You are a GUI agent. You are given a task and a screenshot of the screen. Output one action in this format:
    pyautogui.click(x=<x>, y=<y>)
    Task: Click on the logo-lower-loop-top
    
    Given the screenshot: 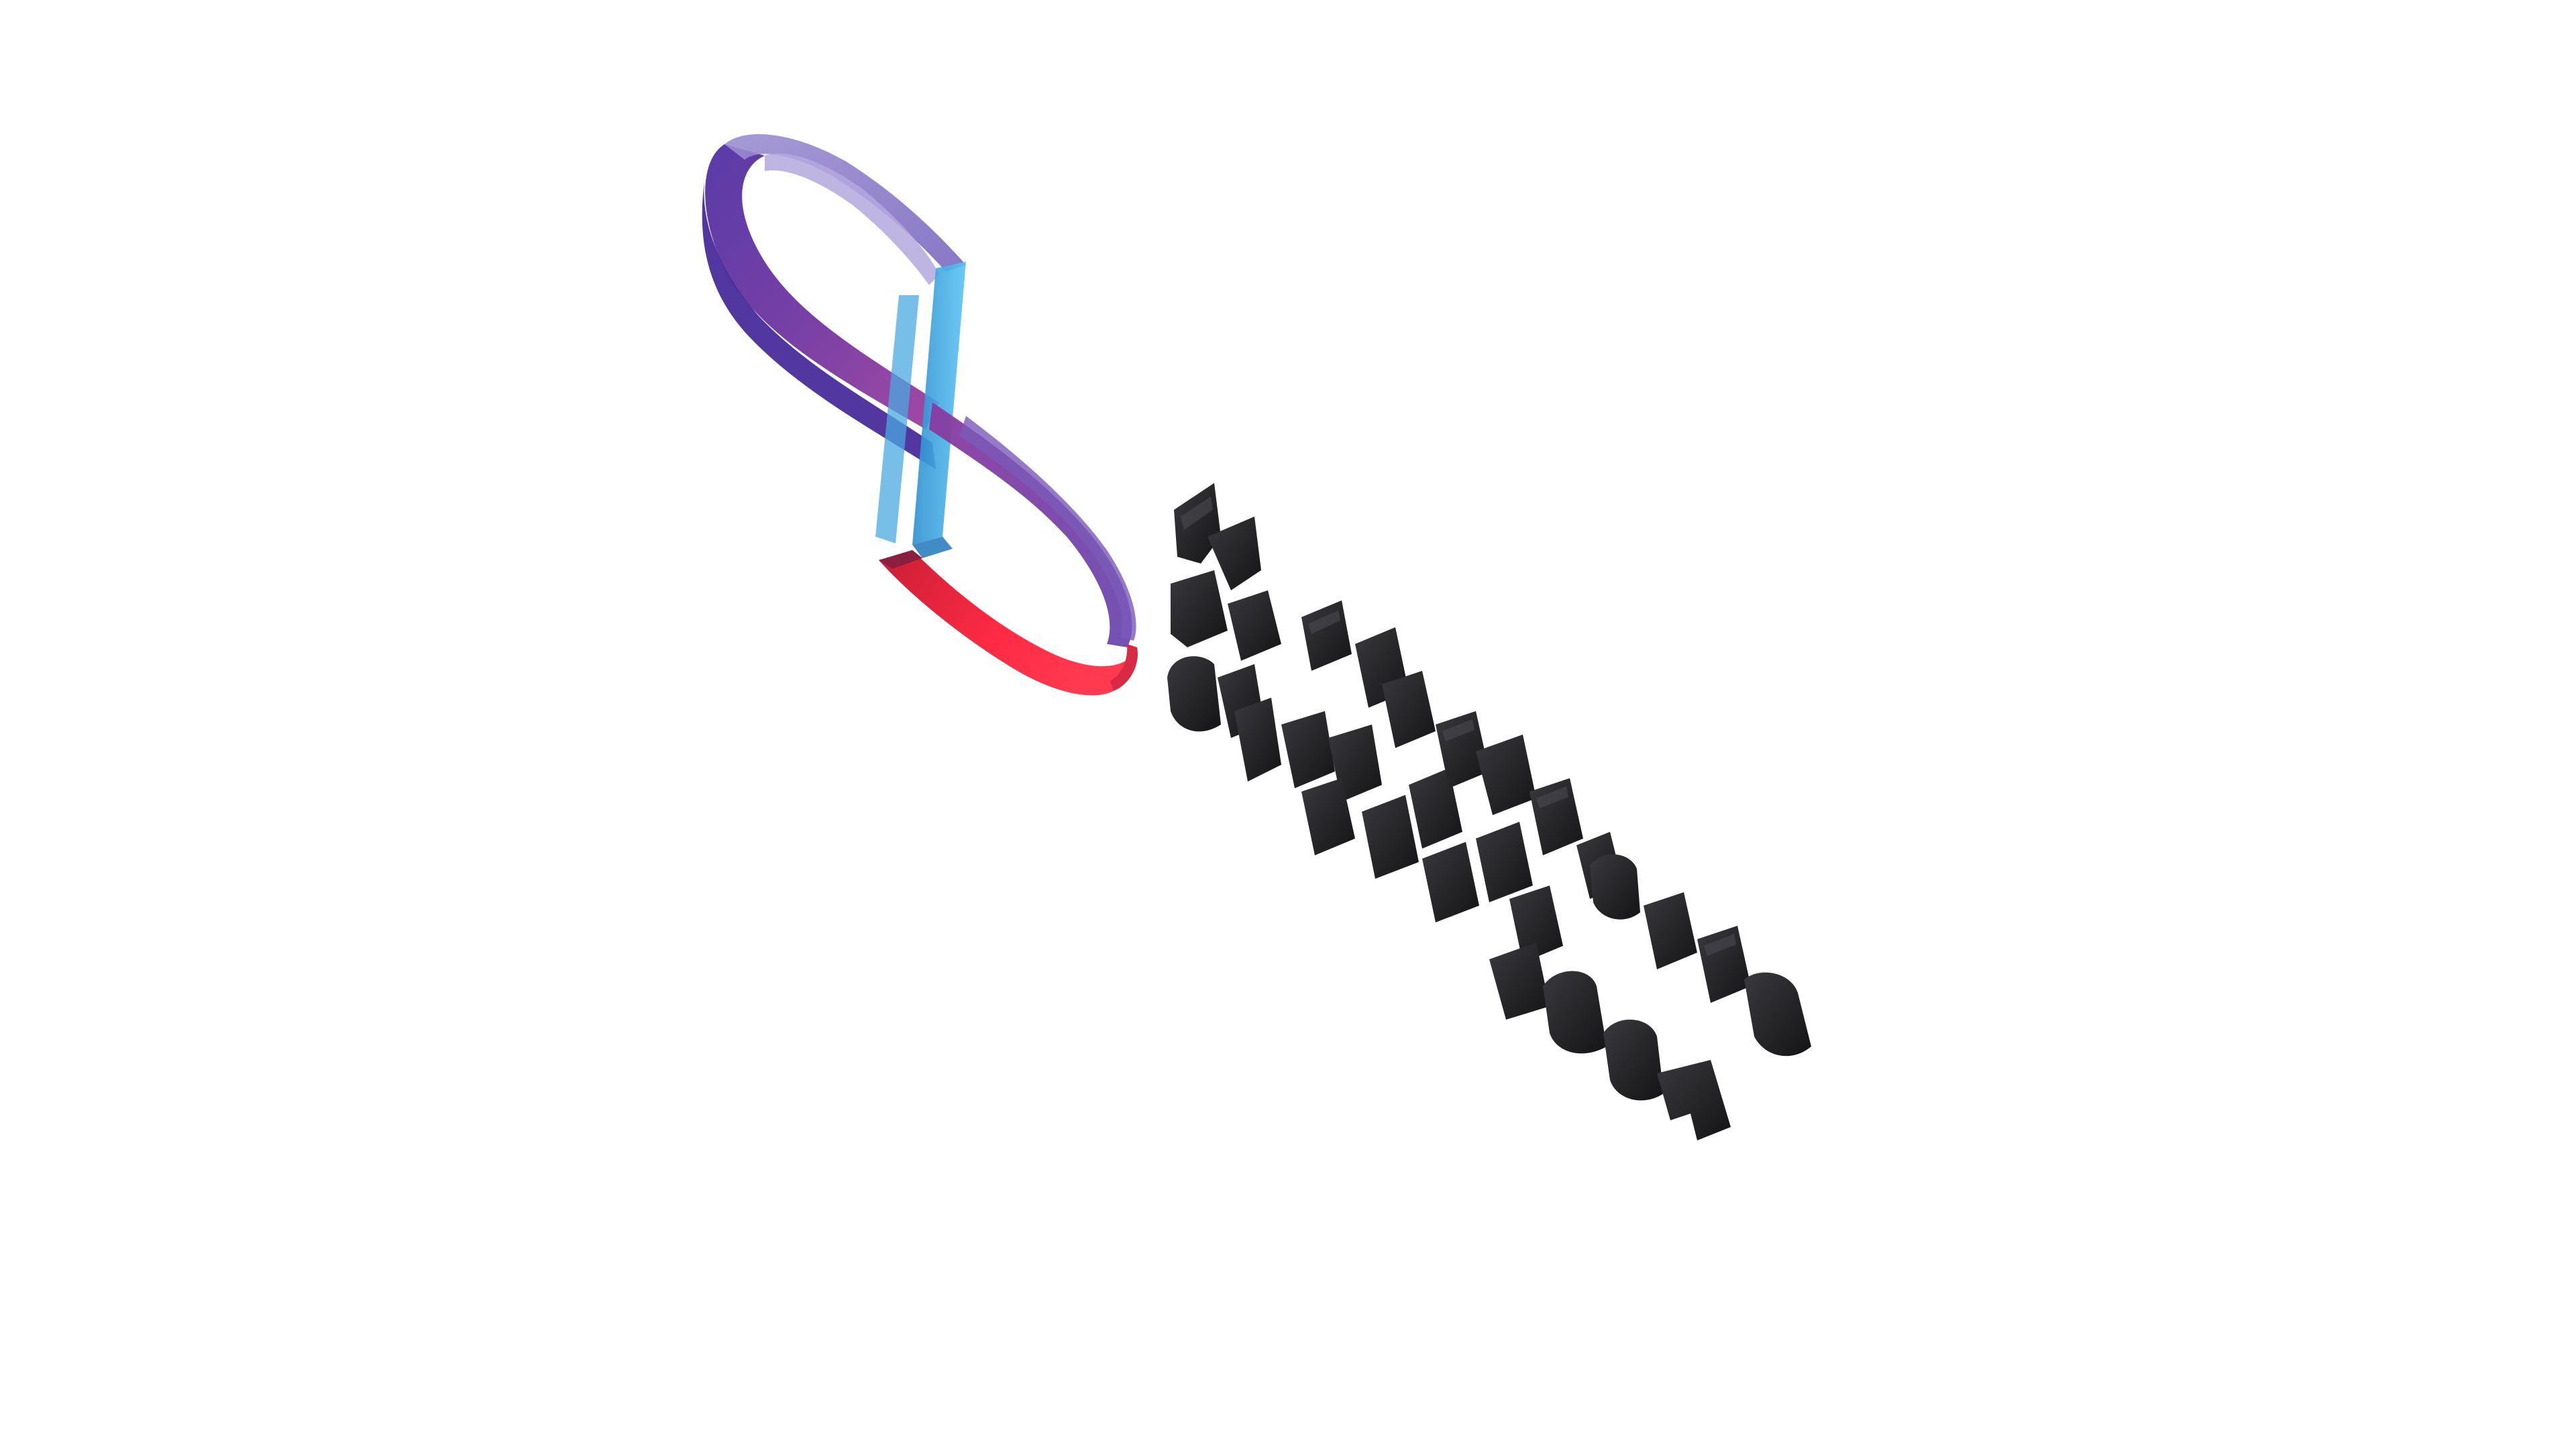 What is the action you would take?
    pyautogui.click(x=1047, y=528)
    